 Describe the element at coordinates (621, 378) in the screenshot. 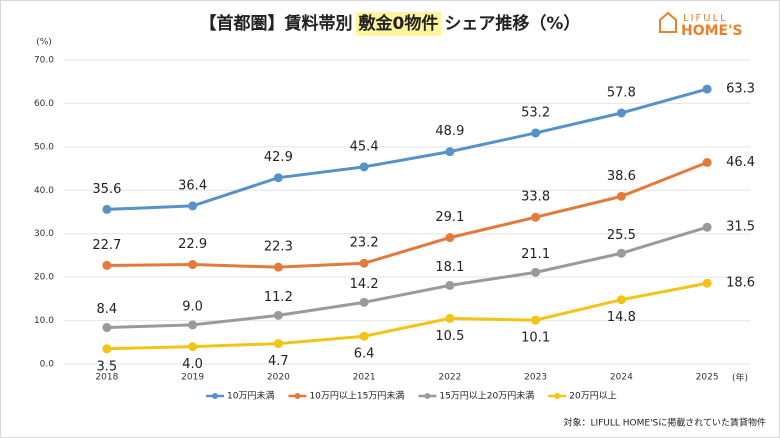

I see `x-tick-label: 2024` at that location.